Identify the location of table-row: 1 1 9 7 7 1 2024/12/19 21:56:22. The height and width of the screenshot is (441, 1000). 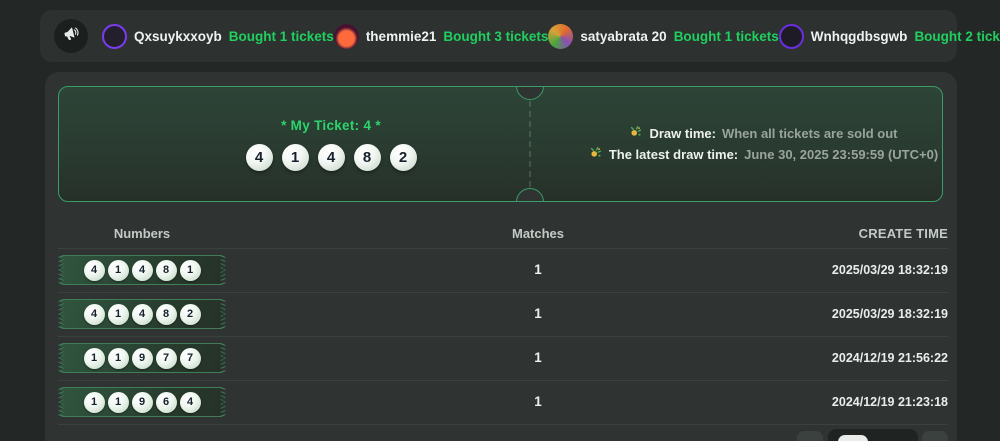
(503, 358).